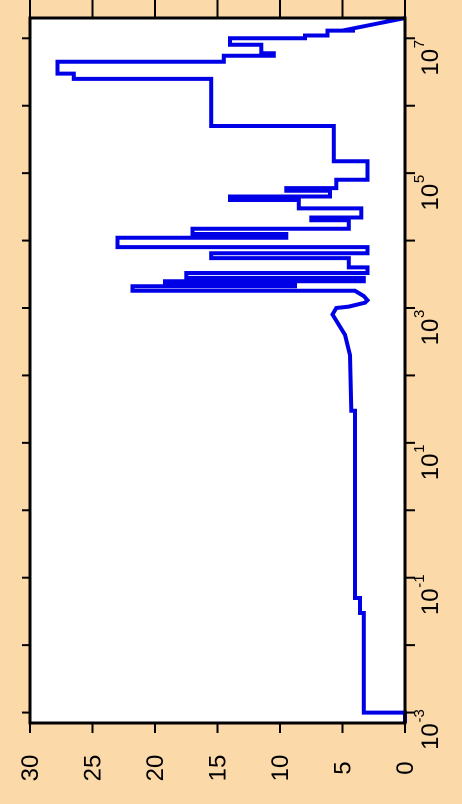 The height and width of the screenshot is (804, 462). I want to click on y-tick-label: 20, so click(155, 768).